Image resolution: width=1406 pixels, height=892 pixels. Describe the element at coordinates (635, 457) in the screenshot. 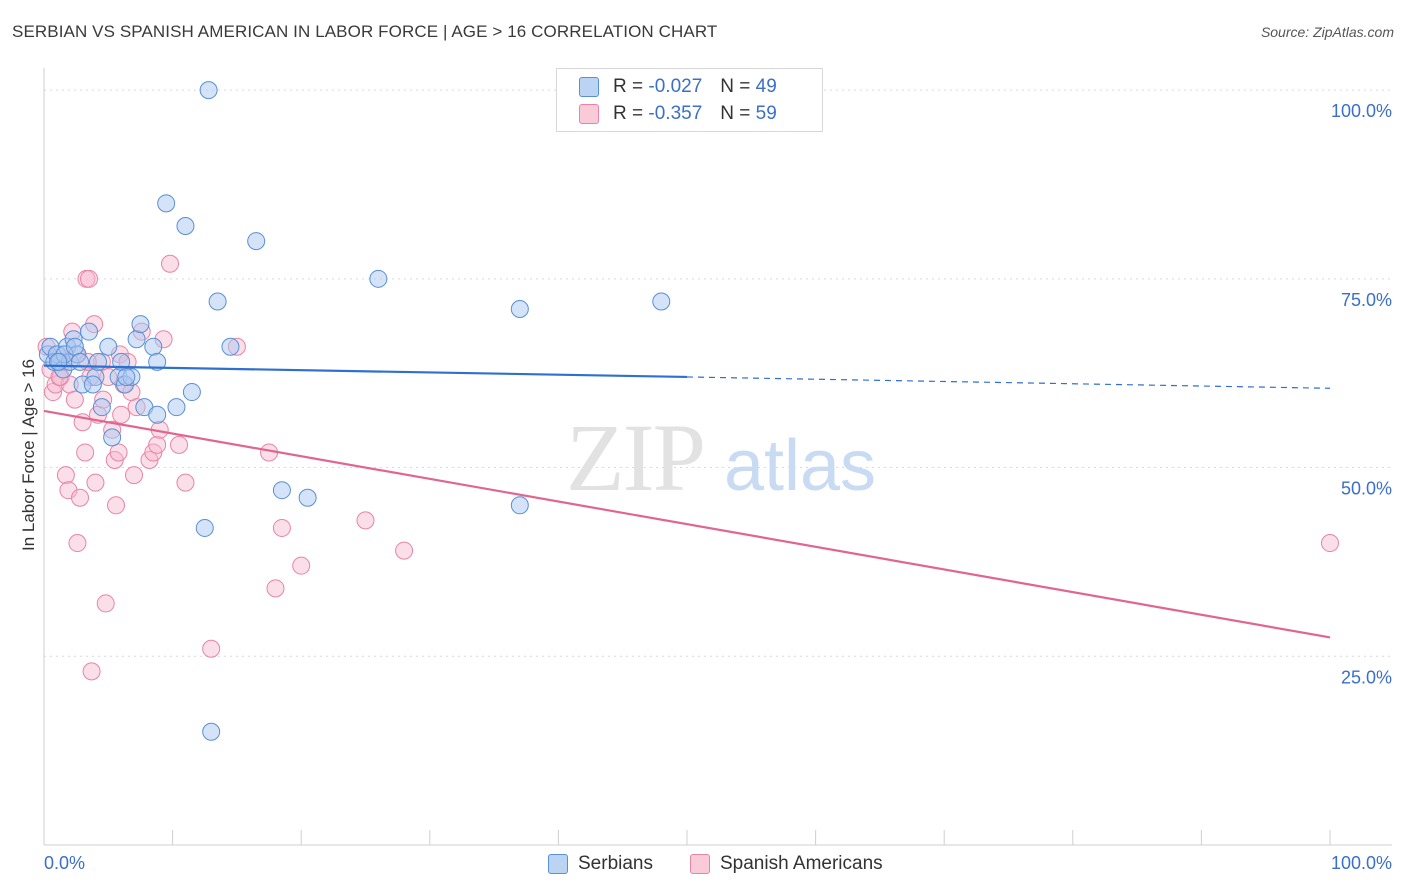

I see `watermark-zip: ZIP` at that location.